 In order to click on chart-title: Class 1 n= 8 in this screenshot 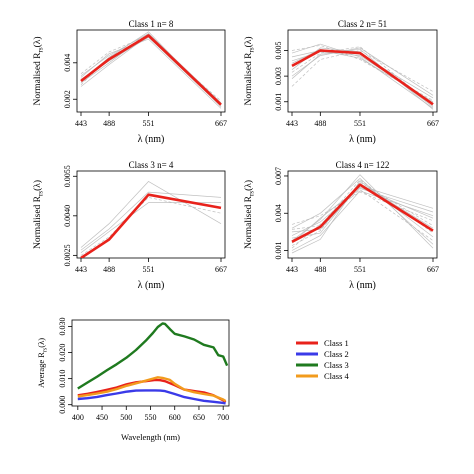, I will do `click(151, 24)`.